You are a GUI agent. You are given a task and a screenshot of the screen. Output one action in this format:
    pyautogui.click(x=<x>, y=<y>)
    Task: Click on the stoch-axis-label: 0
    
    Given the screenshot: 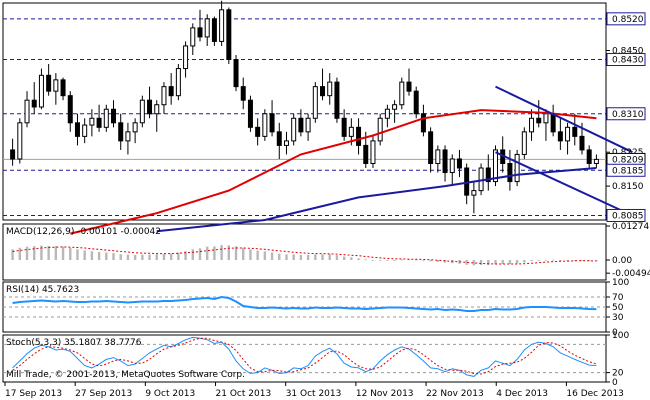 What is the action you would take?
    pyautogui.click(x=615, y=383)
    